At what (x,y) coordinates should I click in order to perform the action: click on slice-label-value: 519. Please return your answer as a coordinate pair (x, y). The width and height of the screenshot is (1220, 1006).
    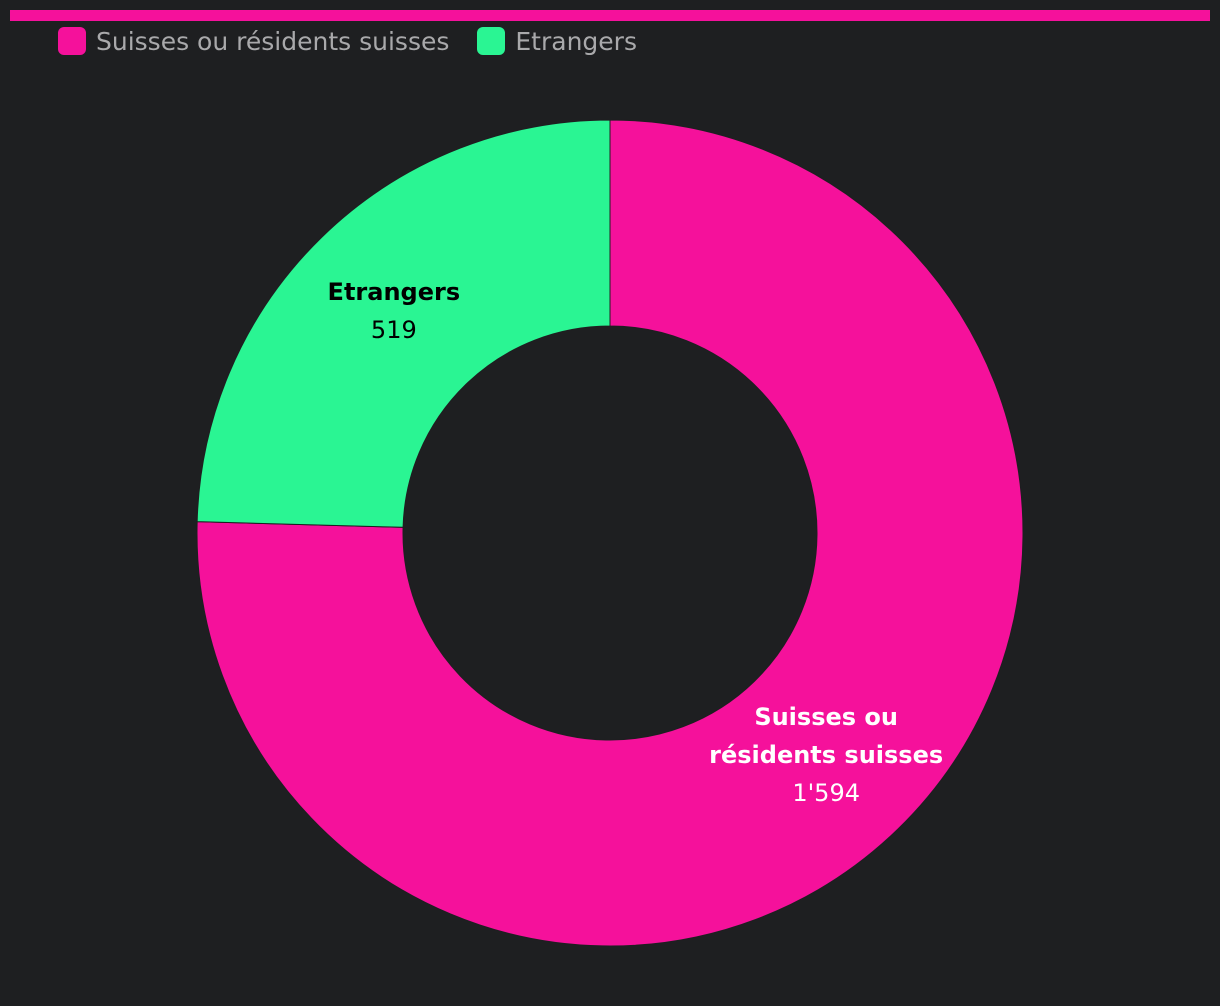
    Looking at the image, I should click on (393, 329).